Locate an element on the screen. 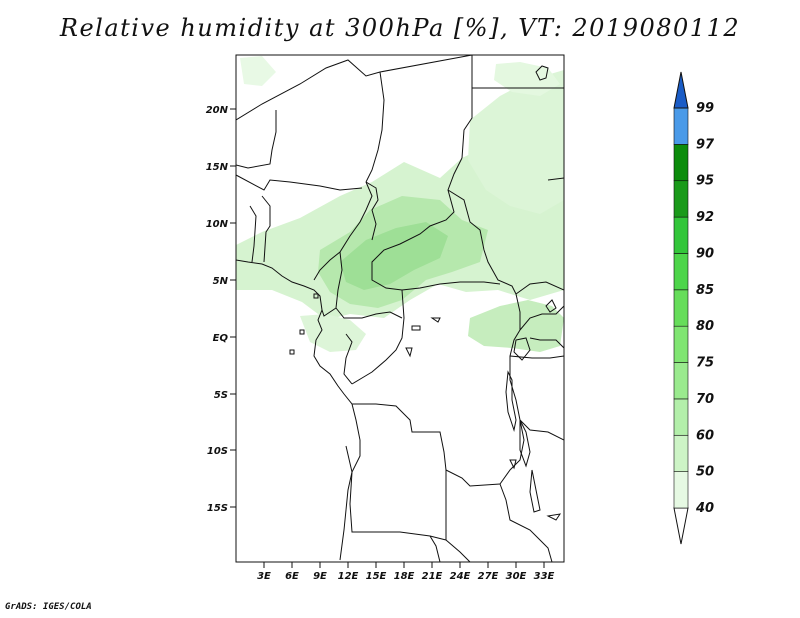  colorbar: 40 50 60 70 75 80 85 90 92 95 97 99 is located at coordinates (694, 308).